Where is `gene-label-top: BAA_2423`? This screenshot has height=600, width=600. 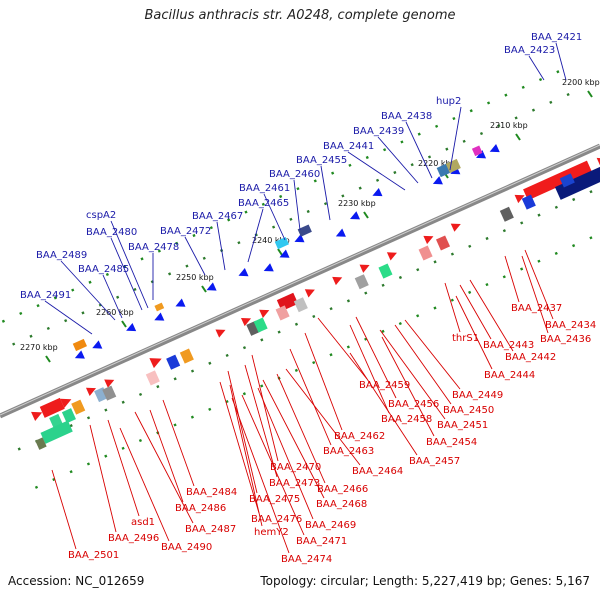
gene-label-top: BAA_2423 is located at coordinates (529, 50).